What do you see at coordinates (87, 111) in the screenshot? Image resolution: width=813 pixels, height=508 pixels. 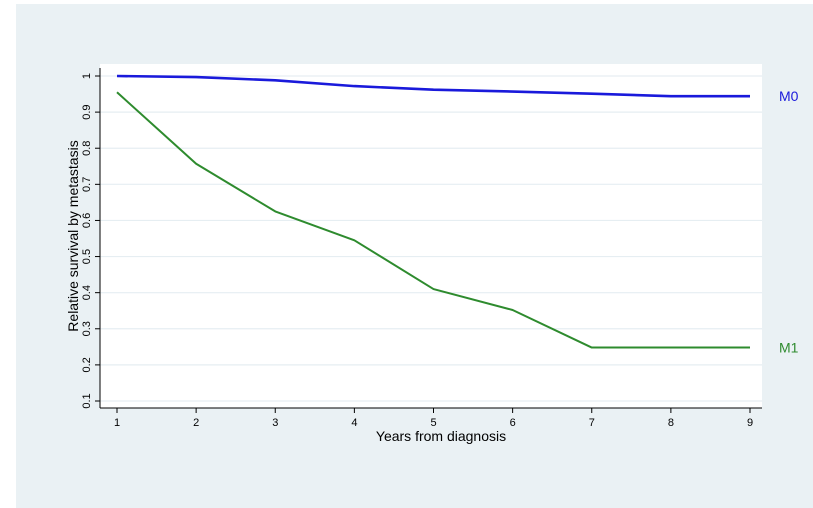 I see `y-tick-label: 0.9` at bounding box center [87, 111].